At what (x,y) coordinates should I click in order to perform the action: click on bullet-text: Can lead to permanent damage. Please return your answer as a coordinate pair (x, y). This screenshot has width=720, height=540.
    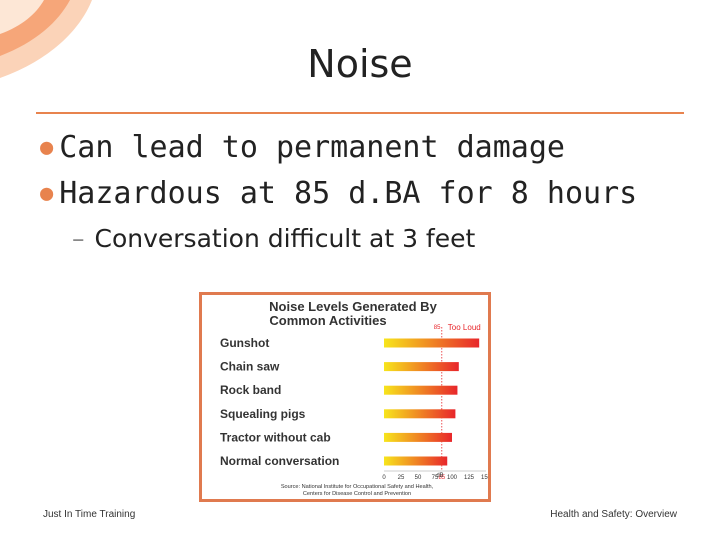
    Looking at the image, I should click on (312, 147).